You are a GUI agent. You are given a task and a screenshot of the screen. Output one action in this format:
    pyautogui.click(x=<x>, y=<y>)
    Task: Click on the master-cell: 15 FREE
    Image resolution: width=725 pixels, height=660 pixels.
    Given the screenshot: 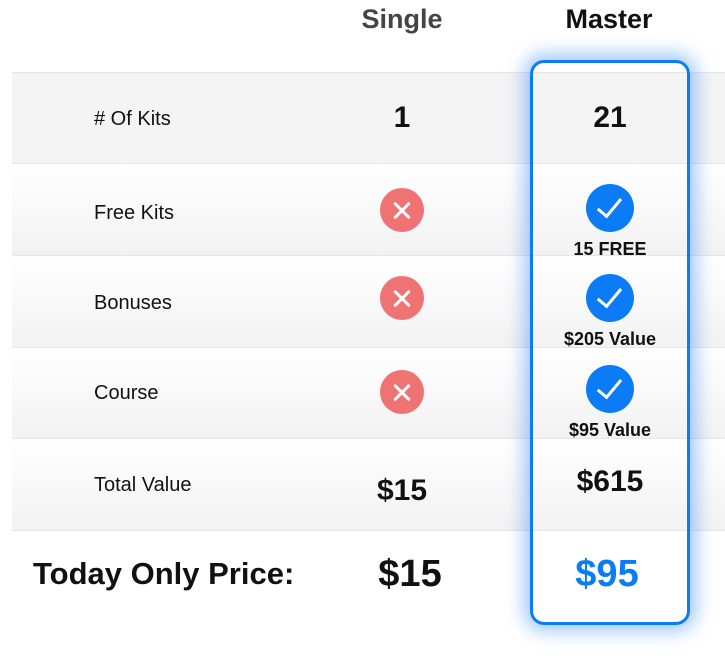 What is the action you would take?
    pyautogui.click(x=610, y=222)
    